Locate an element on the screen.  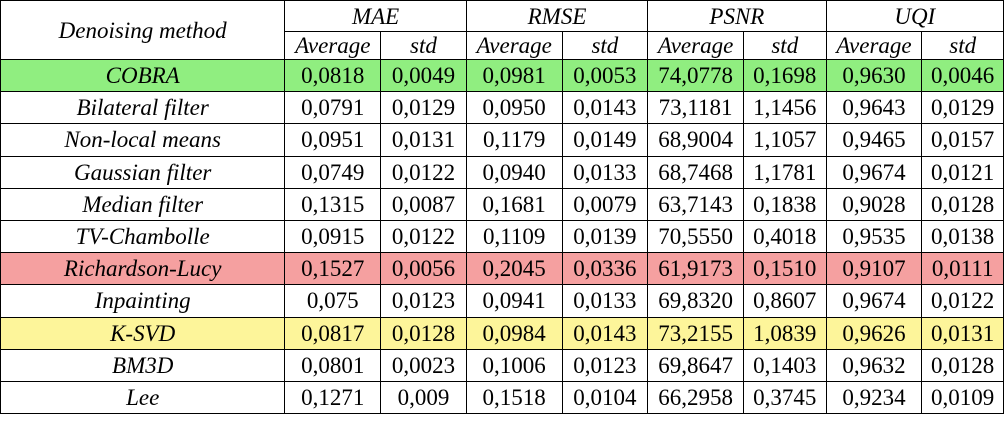
rmse-std-cell: 0,0139 is located at coordinates (605, 236).